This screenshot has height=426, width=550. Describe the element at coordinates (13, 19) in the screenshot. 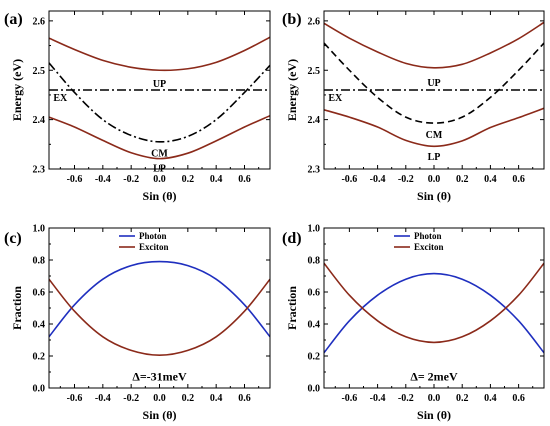

I see `panel-label: (a)` at that location.